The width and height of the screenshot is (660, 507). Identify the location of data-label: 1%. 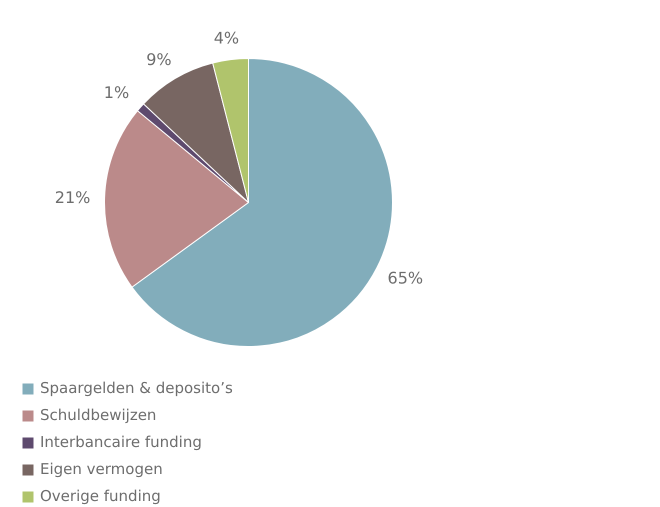
(117, 92).